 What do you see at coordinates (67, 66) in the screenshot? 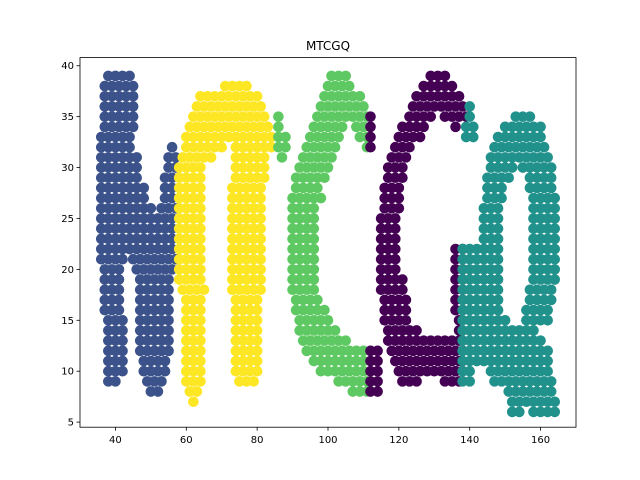
I see `y-tick-label: 40` at bounding box center [67, 66].